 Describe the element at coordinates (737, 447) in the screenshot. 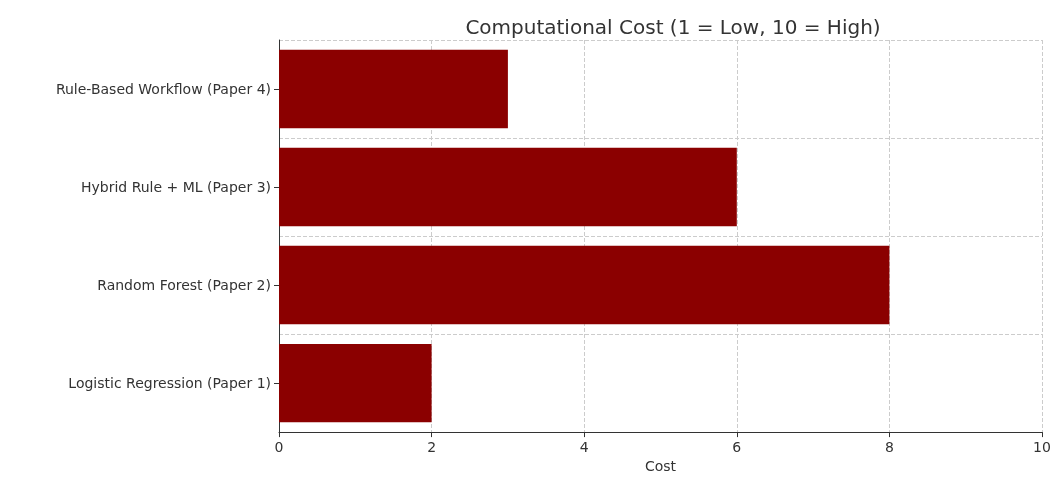

I see `x-tick-label: 6` at that location.